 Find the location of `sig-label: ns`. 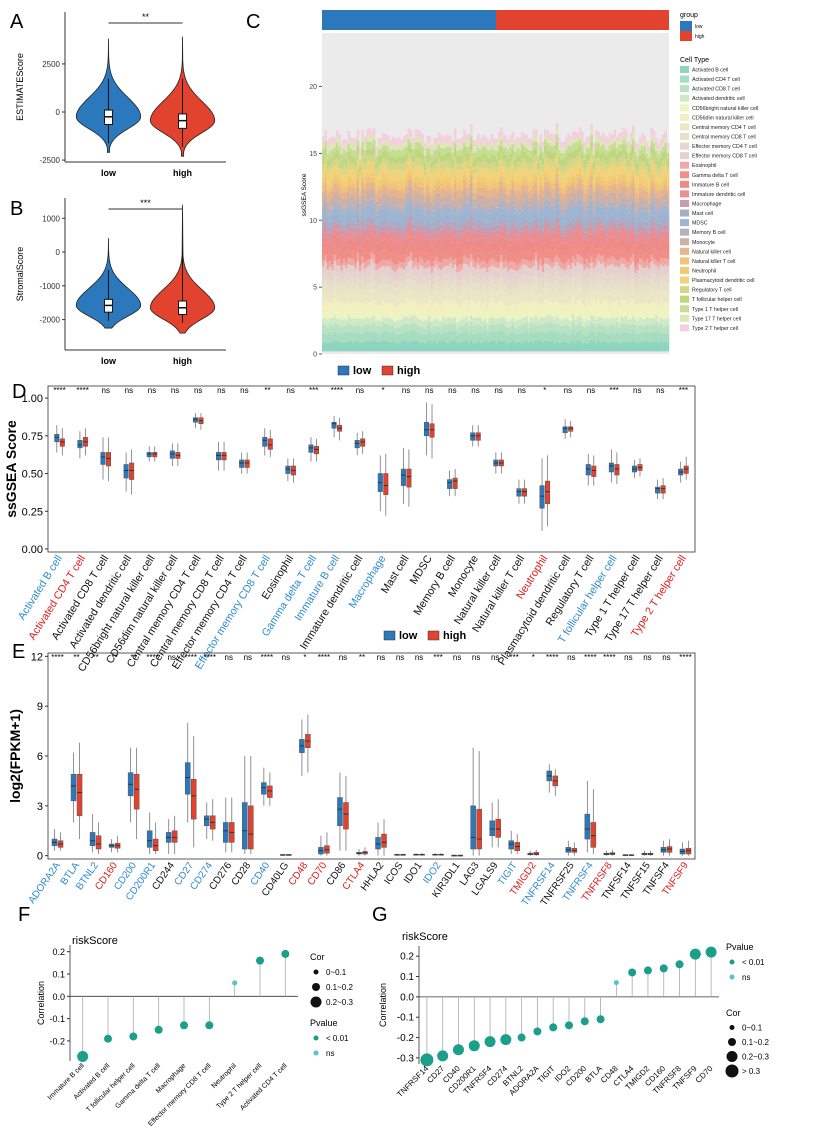

sig-label: ns is located at coordinates (175, 390).